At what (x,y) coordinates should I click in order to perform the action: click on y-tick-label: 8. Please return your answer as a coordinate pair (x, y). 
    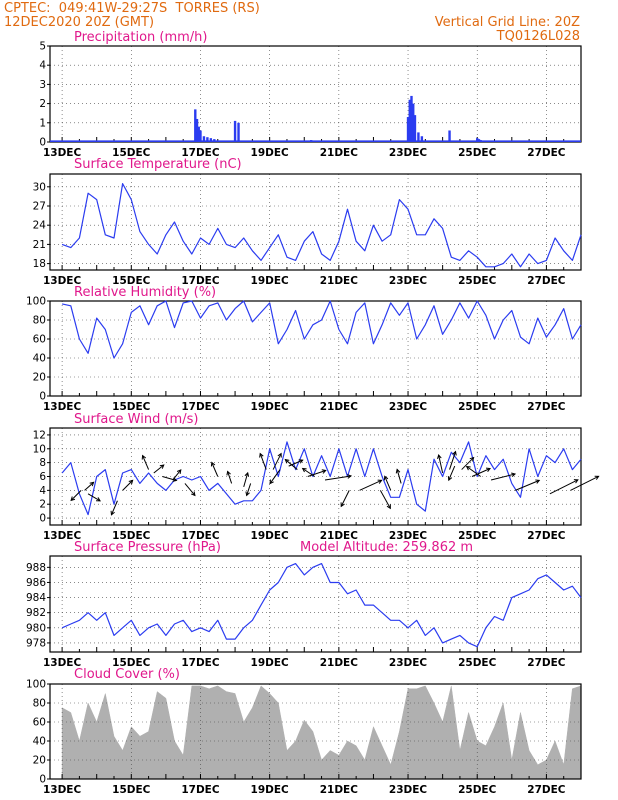
    Looking at the image, I should click on (42, 463).